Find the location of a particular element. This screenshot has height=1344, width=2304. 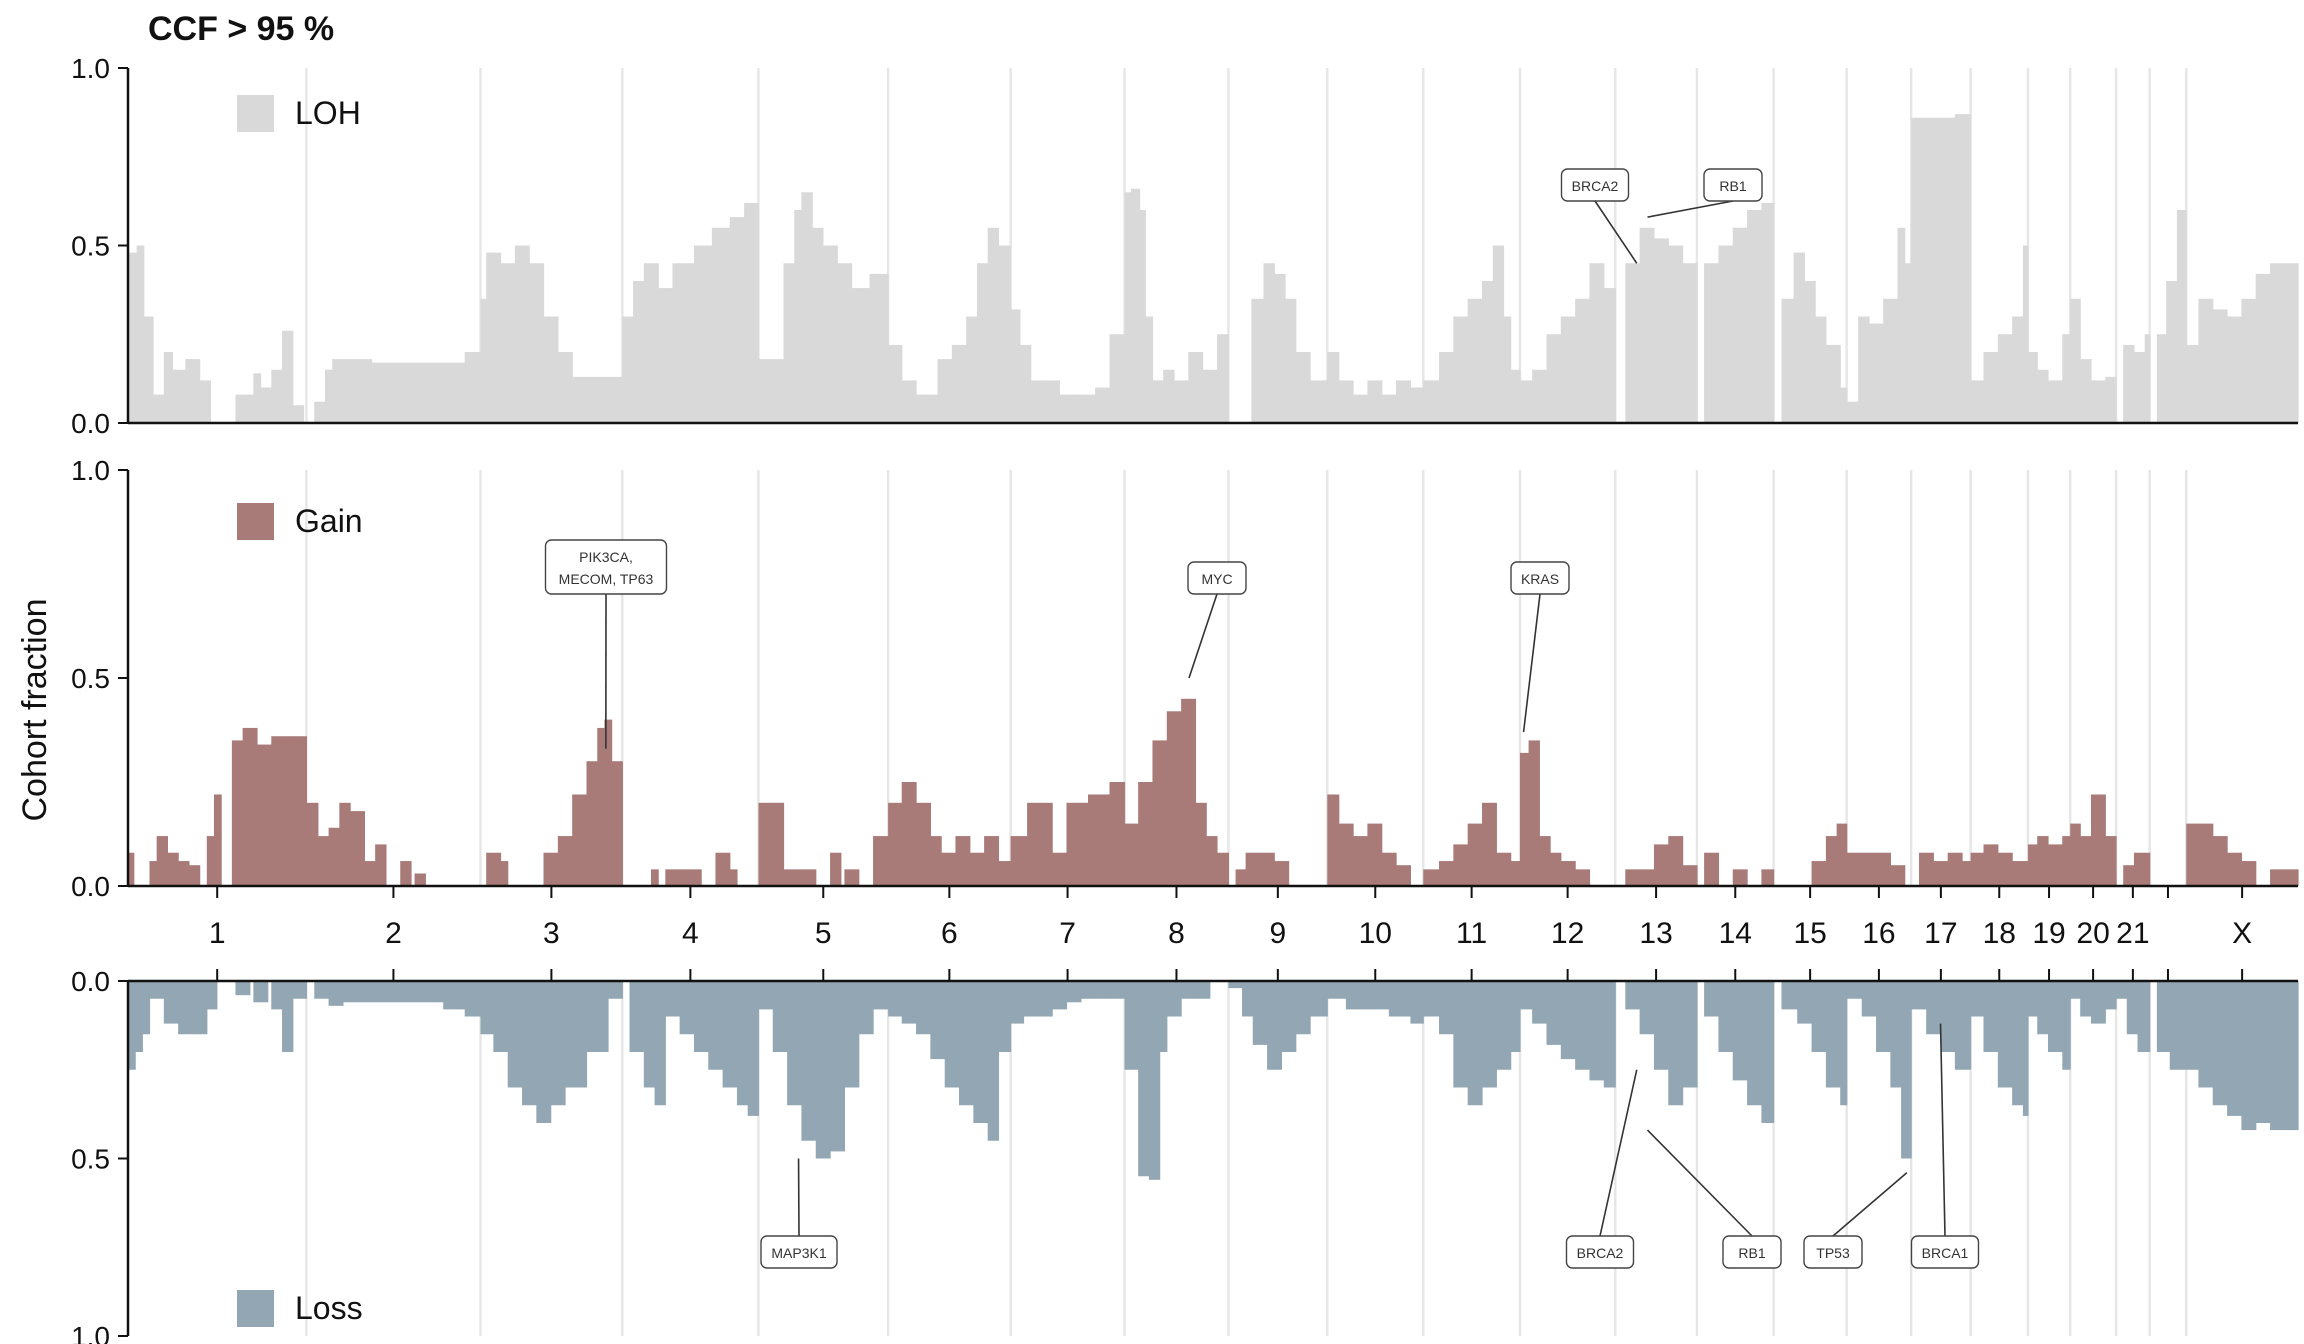

annotation-label: RB1 is located at coordinates (1751, 1253).